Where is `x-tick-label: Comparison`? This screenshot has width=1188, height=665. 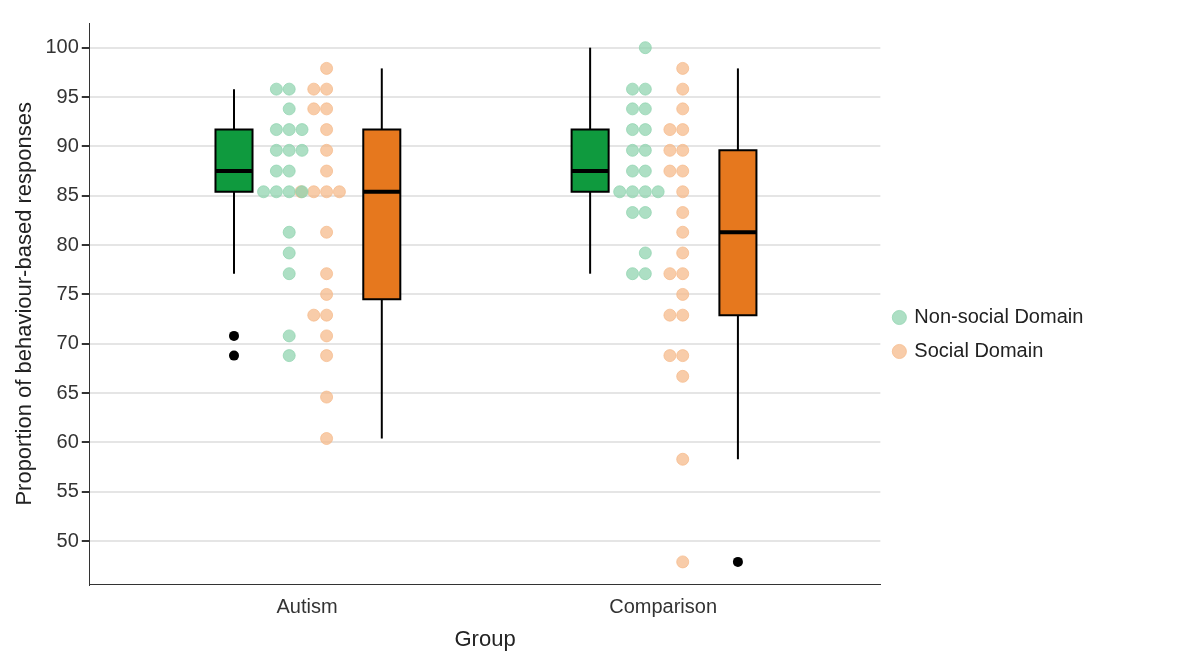 x-tick-label: Comparison is located at coordinates (663, 606).